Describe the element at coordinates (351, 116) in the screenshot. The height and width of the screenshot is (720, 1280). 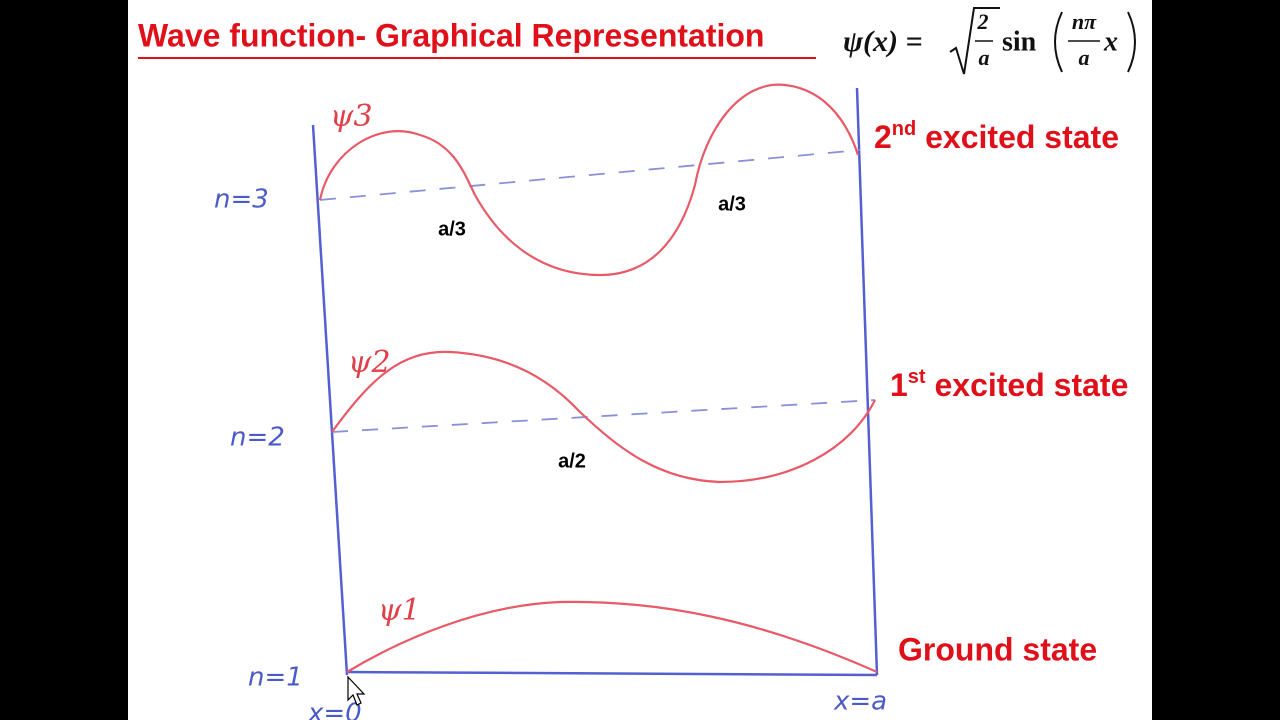
I see `wave-label: ψ3` at that location.